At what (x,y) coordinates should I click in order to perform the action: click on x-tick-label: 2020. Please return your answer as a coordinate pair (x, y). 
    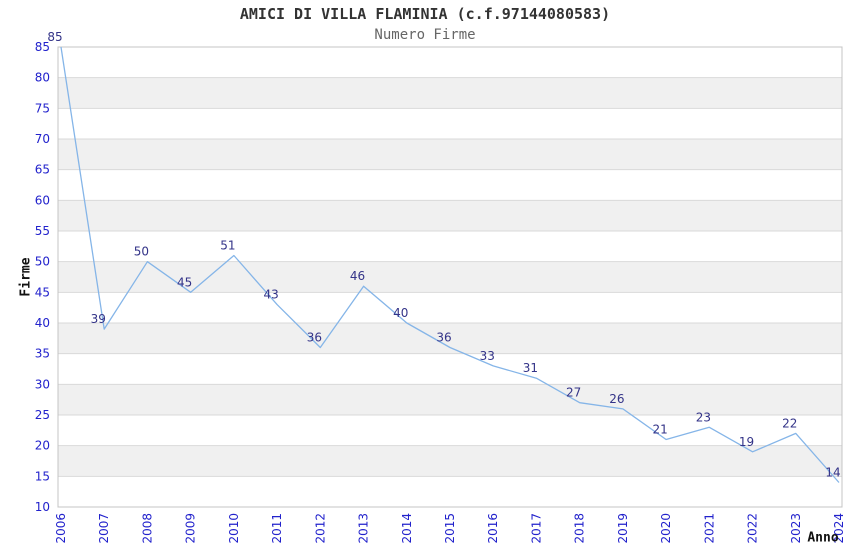
    Looking at the image, I should click on (666, 528).